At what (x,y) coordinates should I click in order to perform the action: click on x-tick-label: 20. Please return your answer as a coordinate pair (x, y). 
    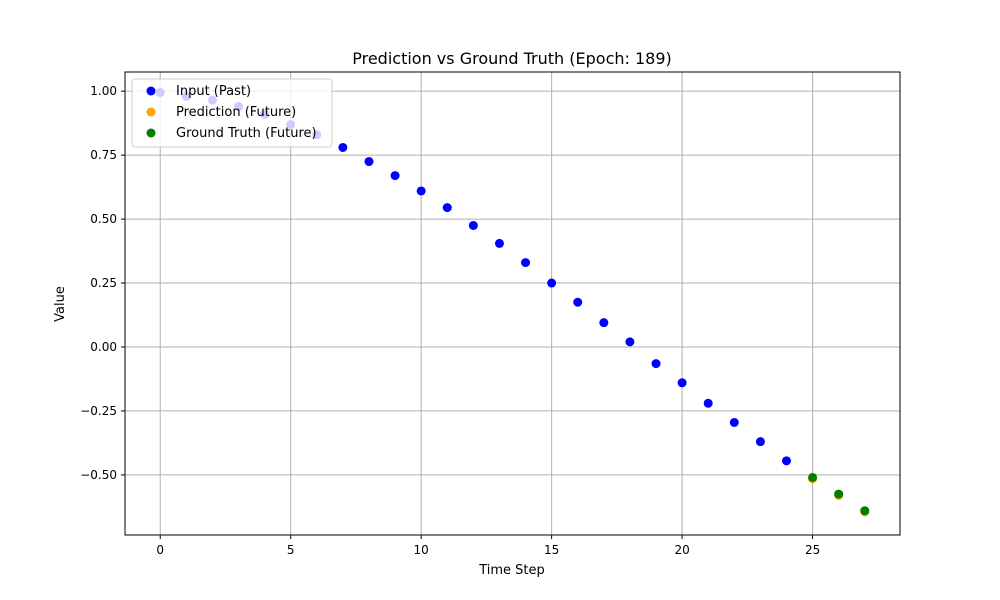
    Looking at the image, I should click on (681, 550).